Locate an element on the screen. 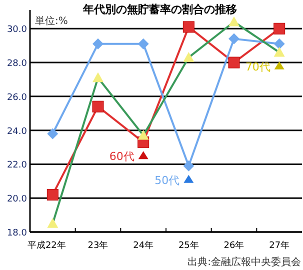 The height and width of the screenshot is (270, 303). x-tick-label: 平成22年 is located at coordinates (46, 245).